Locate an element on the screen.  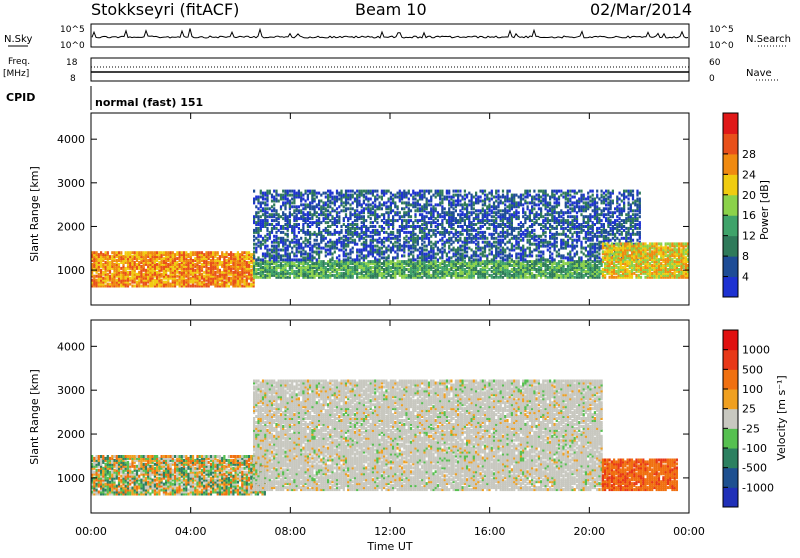
beam-title: Beam 10 is located at coordinates (391, 9).